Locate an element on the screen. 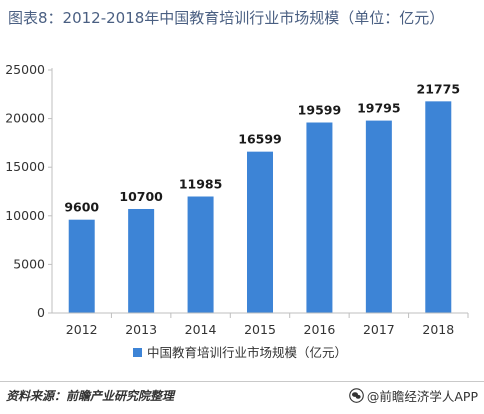 The image size is (484, 414). chart-title: 图表8：2012-2018年中国教育培训行业市场规模（单位：亿元） is located at coordinates (226, 18).